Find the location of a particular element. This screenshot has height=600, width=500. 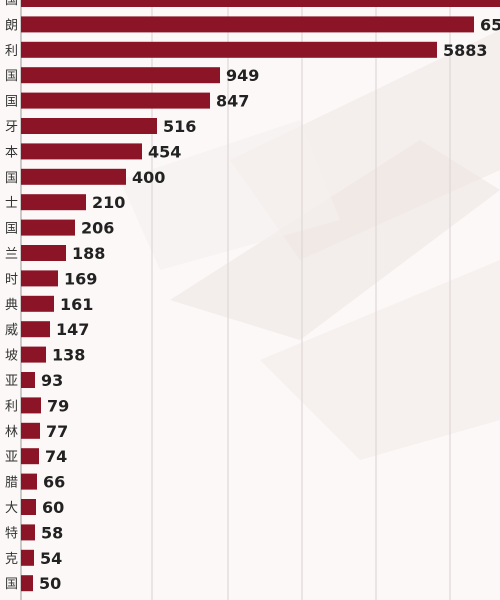

value-label: 58 is located at coordinates (52, 532).